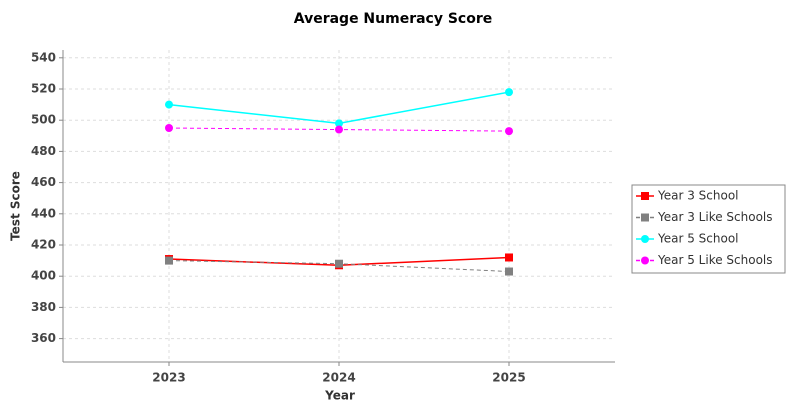 Image resolution: width=786 pixels, height=405 pixels. Describe the element at coordinates (168, 378) in the screenshot. I see `x-tick-label: 2023` at that location.